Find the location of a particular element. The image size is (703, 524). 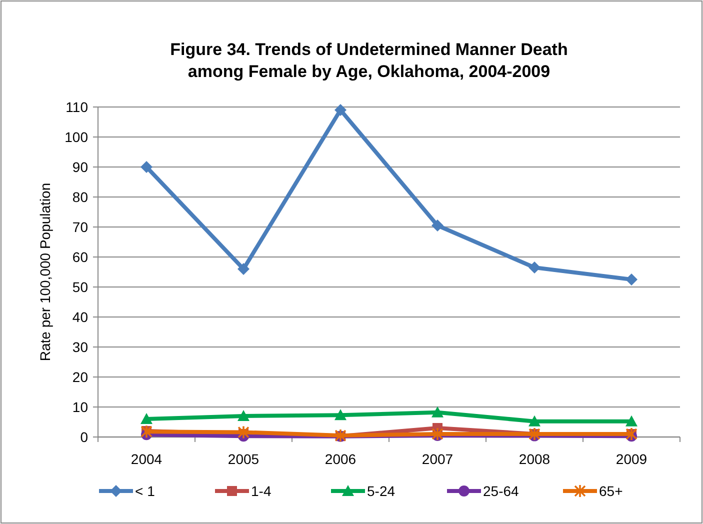

x-tick-label: 2007 is located at coordinates (438, 459).